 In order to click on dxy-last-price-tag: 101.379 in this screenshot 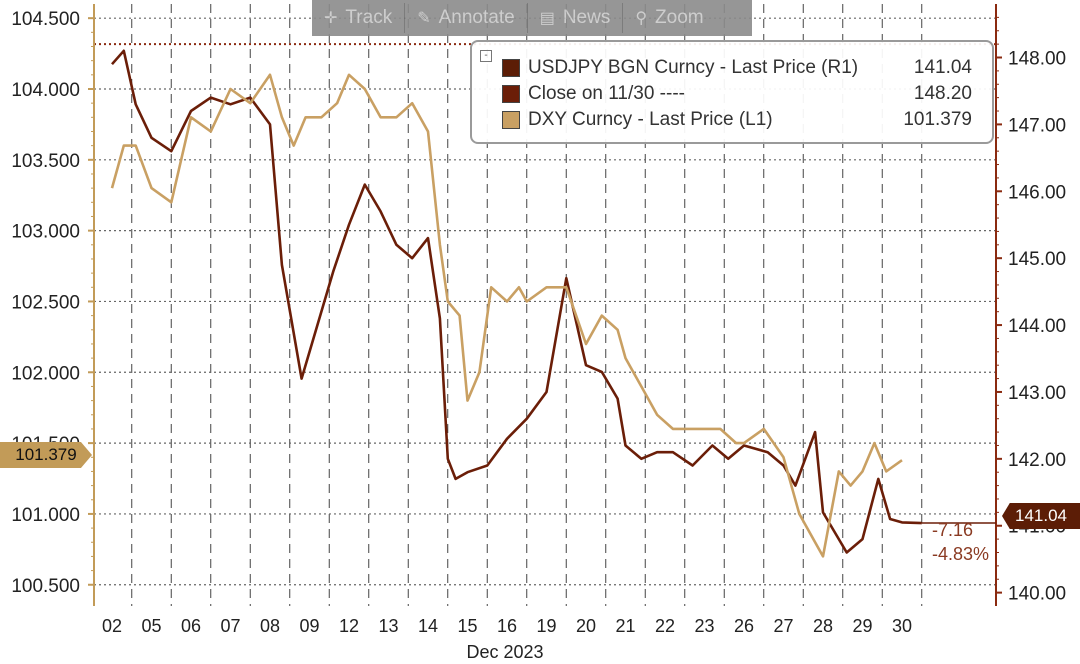, I will do `click(46, 455)`.